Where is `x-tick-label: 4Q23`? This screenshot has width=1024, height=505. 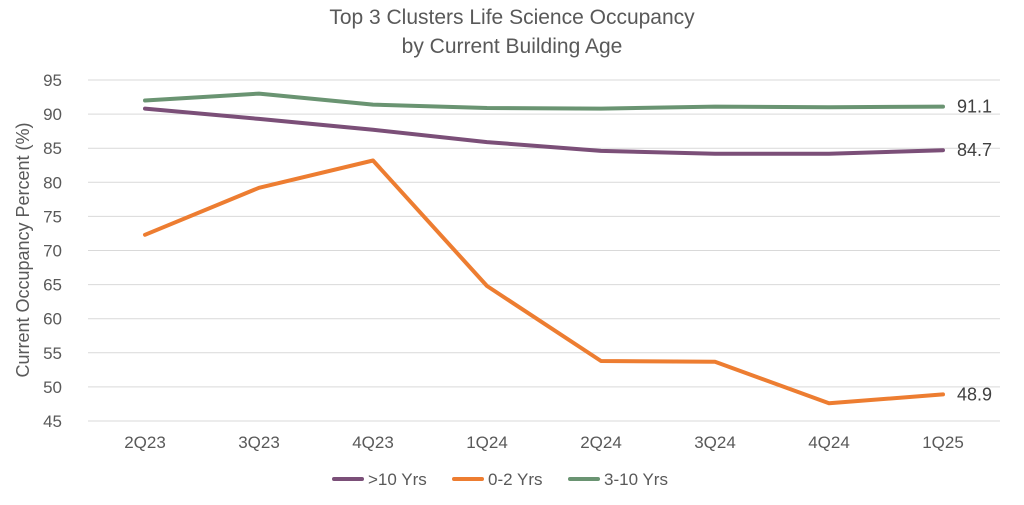 x-tick-label: 4Q23 is located at coordinates (373, 442).